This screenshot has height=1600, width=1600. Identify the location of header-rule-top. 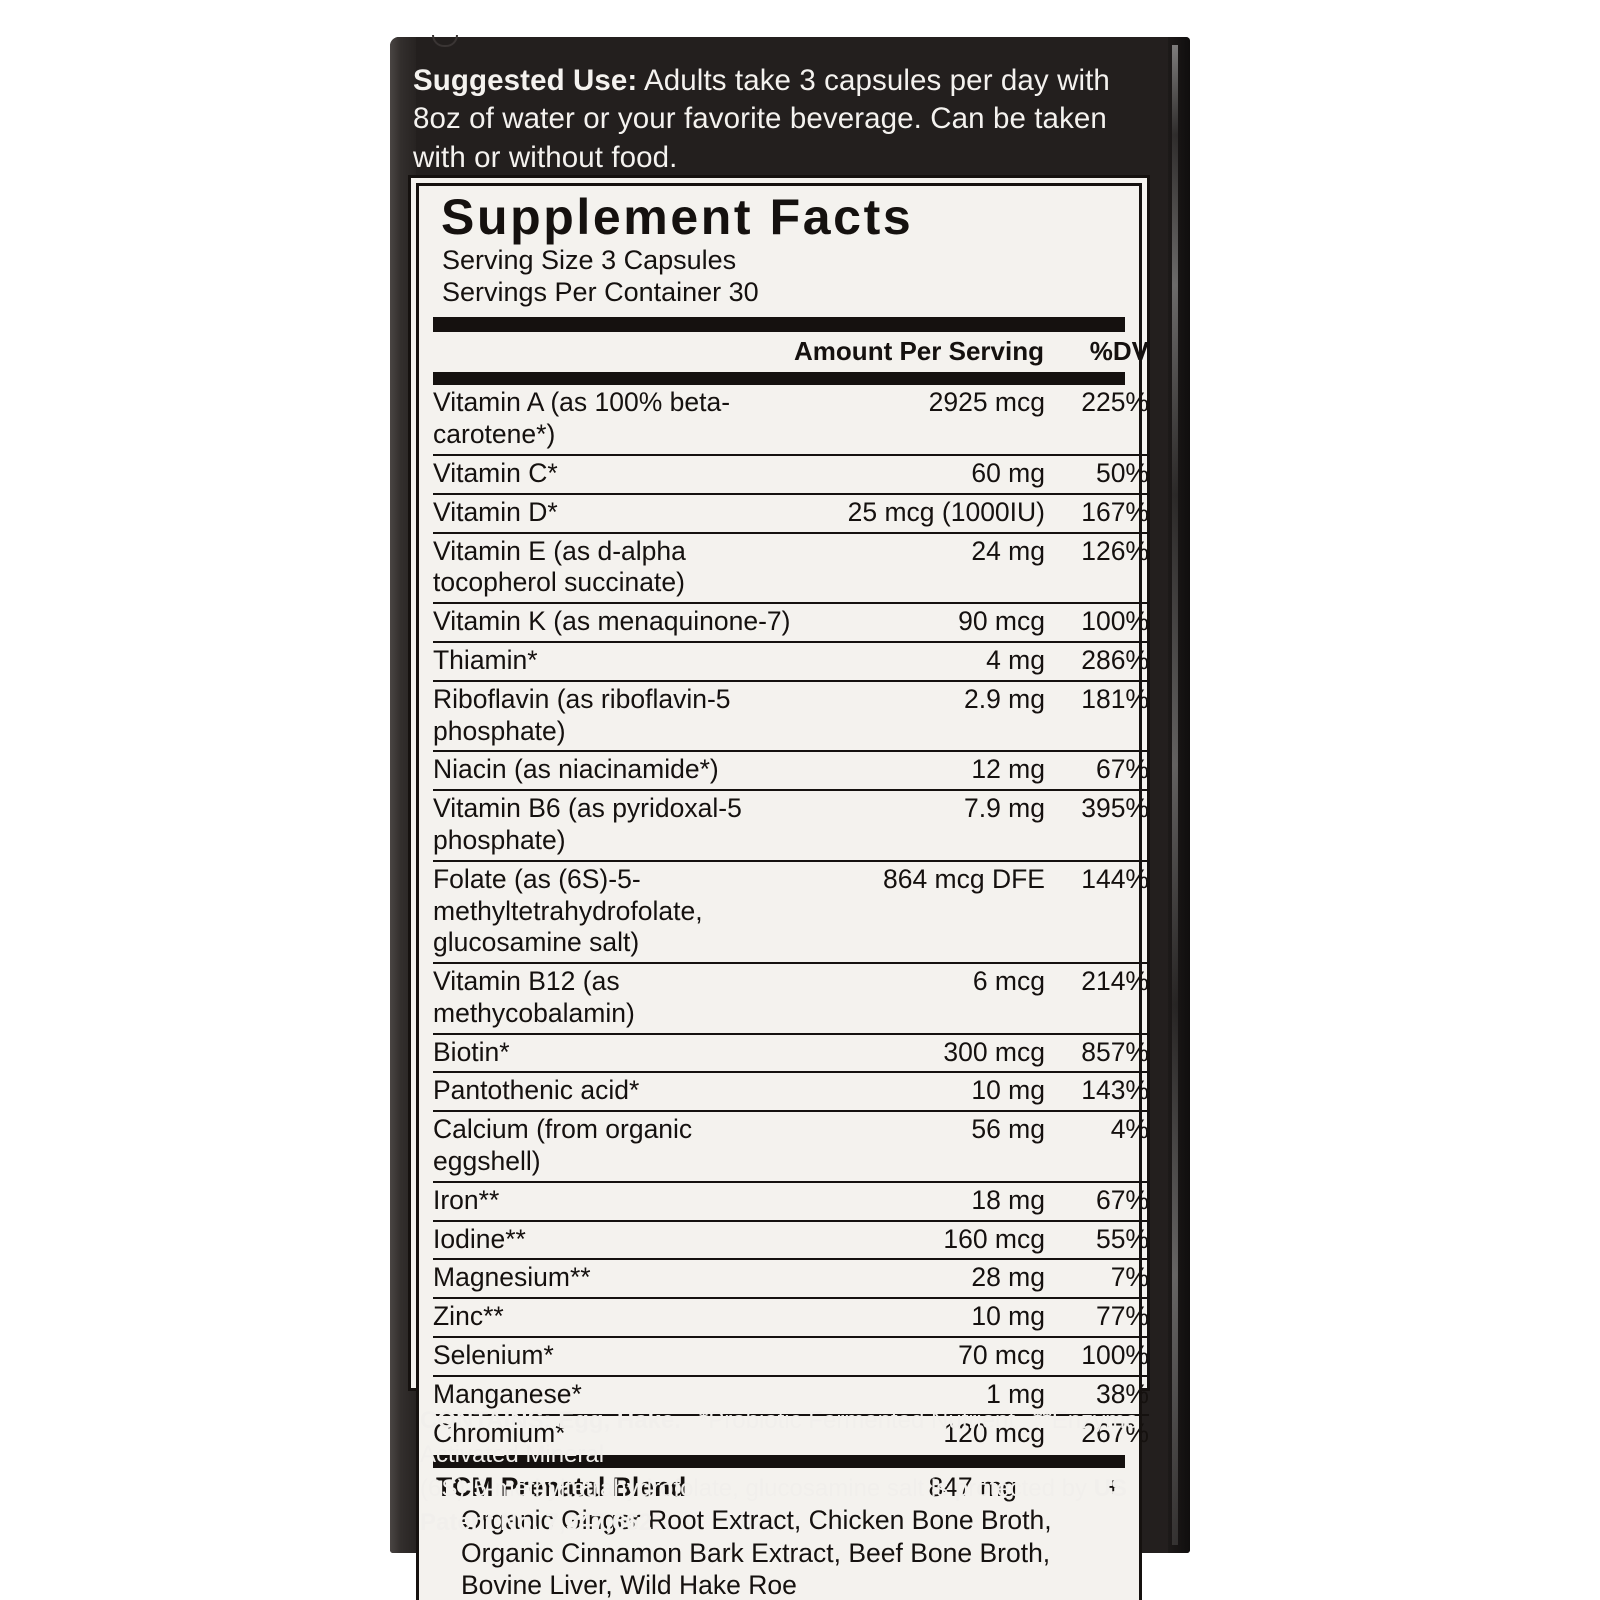
(779, 325).